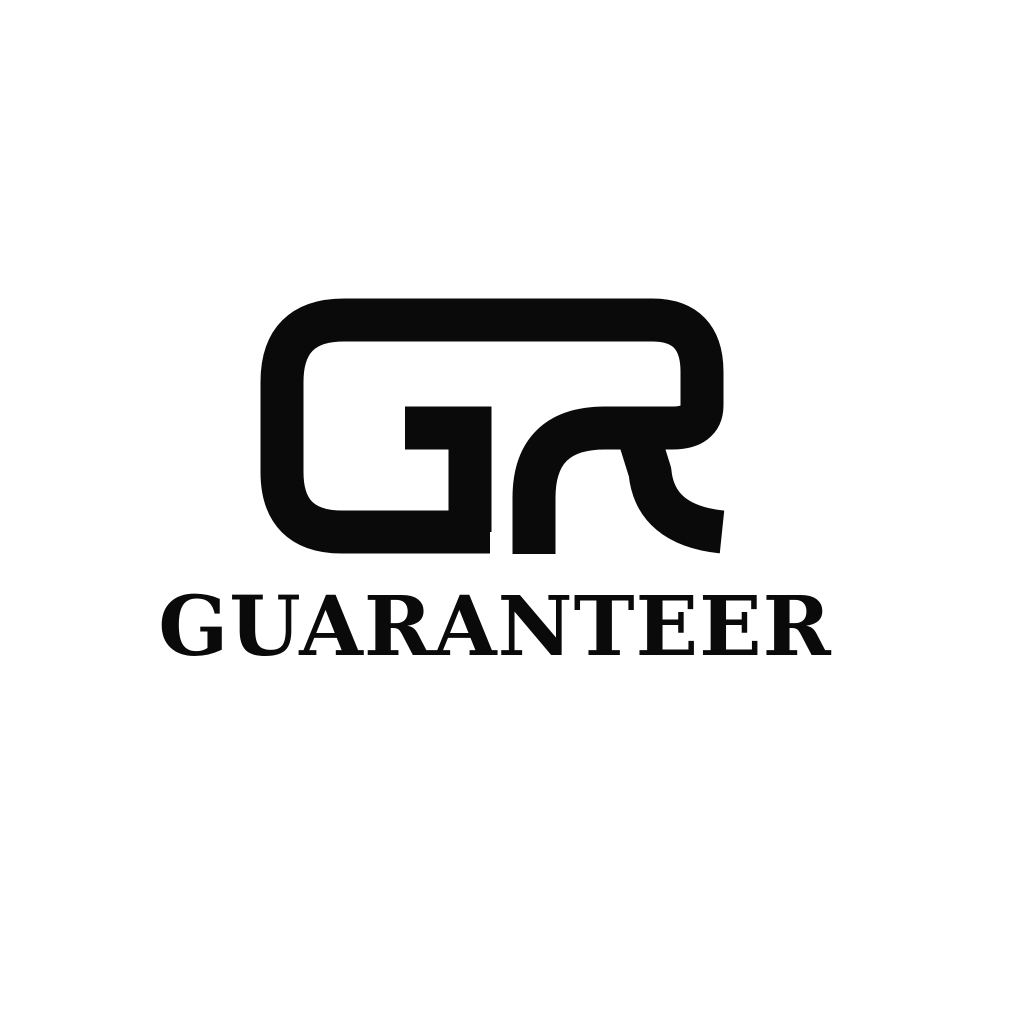 The height and width of the screenshot is (1024, 1024). Describe the element at coordinates (612, 426) in the screenshot. I see `monogram-r-stroke` at that location.